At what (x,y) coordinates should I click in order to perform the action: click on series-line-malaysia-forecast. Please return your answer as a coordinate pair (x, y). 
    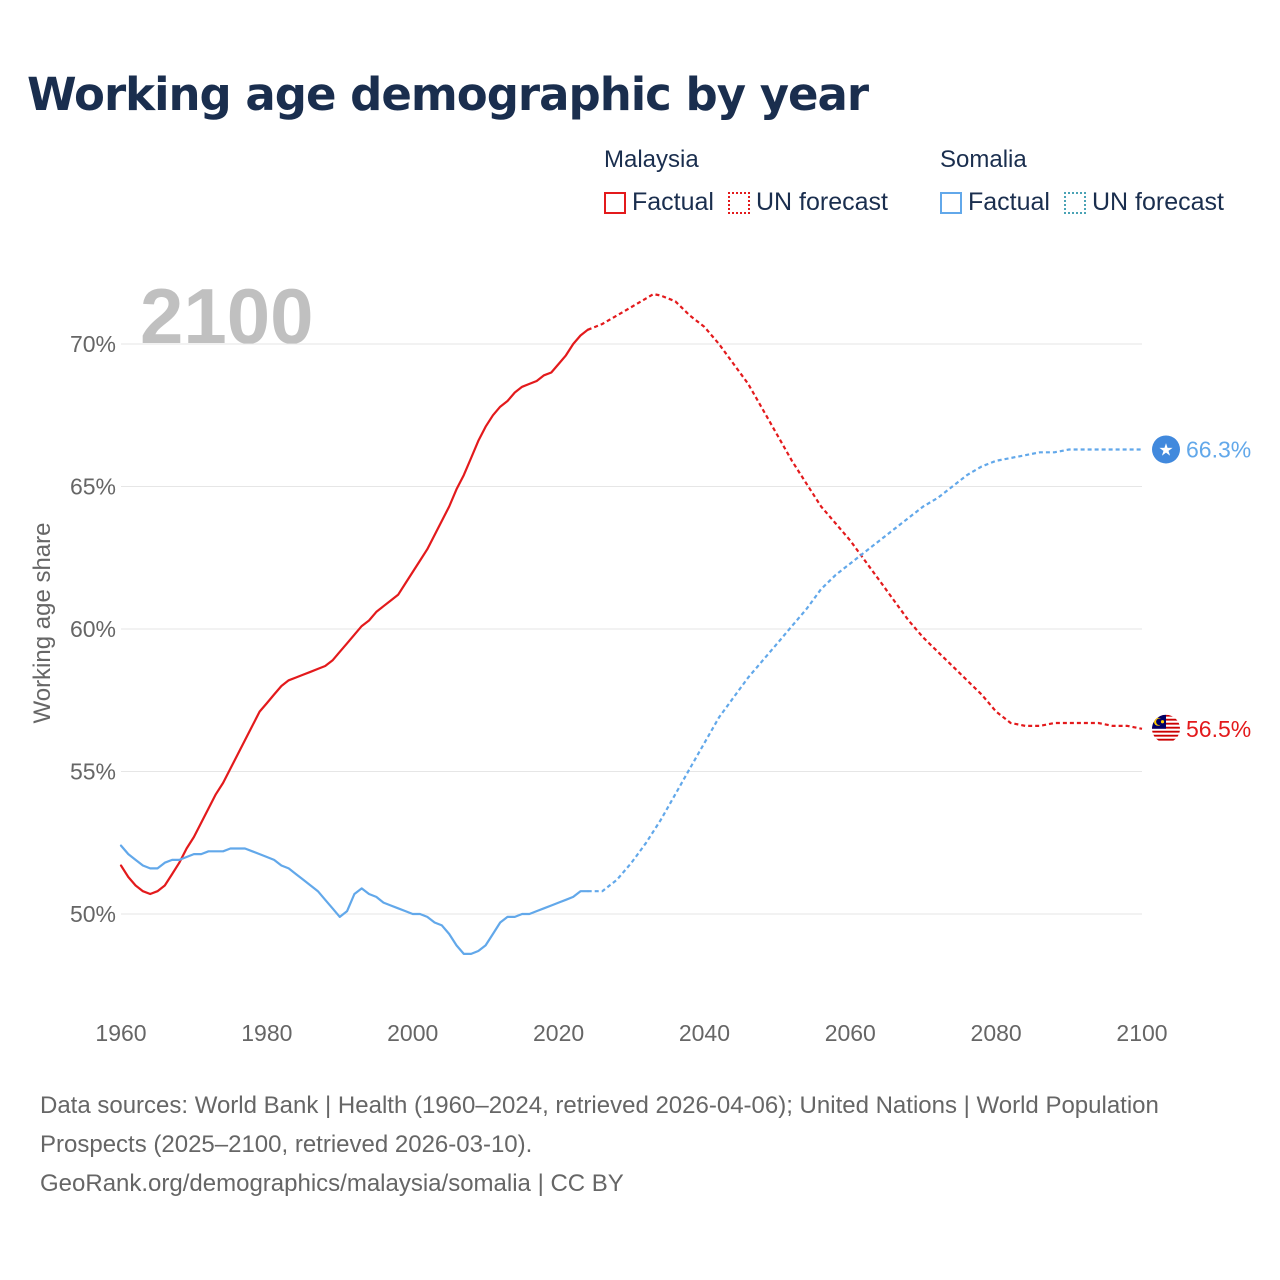
    Looking at the image, I should click on (865, 511).